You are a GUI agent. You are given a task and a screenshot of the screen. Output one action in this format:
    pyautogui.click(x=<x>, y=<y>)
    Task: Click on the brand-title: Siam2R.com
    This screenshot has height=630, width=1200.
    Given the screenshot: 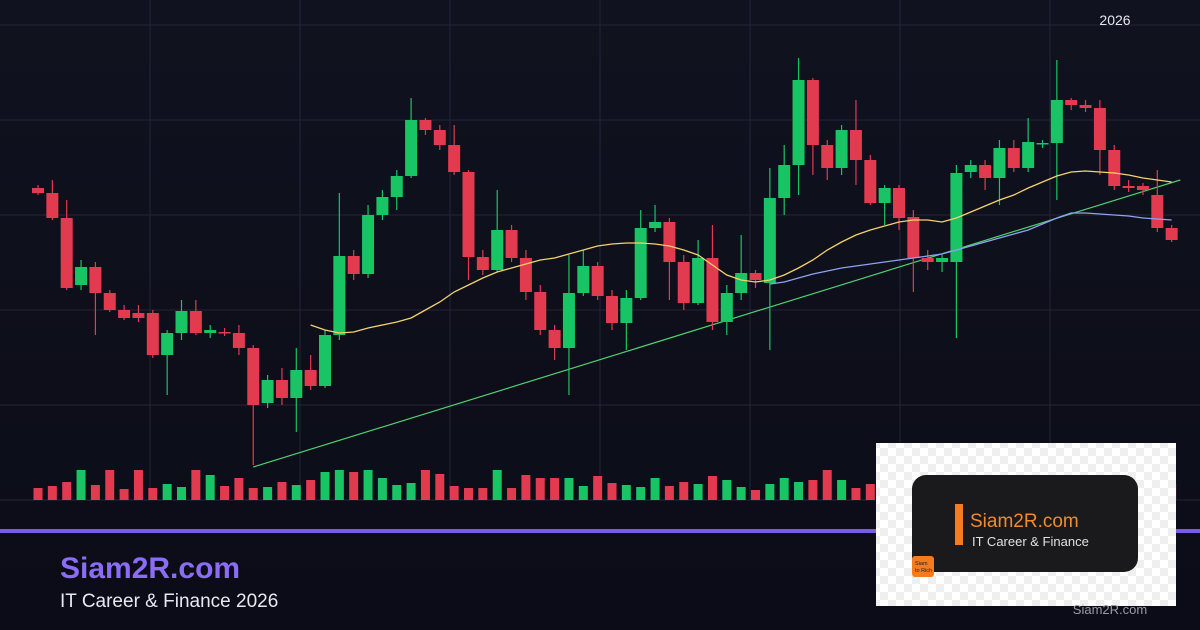 What is the action you would take?
    pyautogui.click(x=150, y=568)
    